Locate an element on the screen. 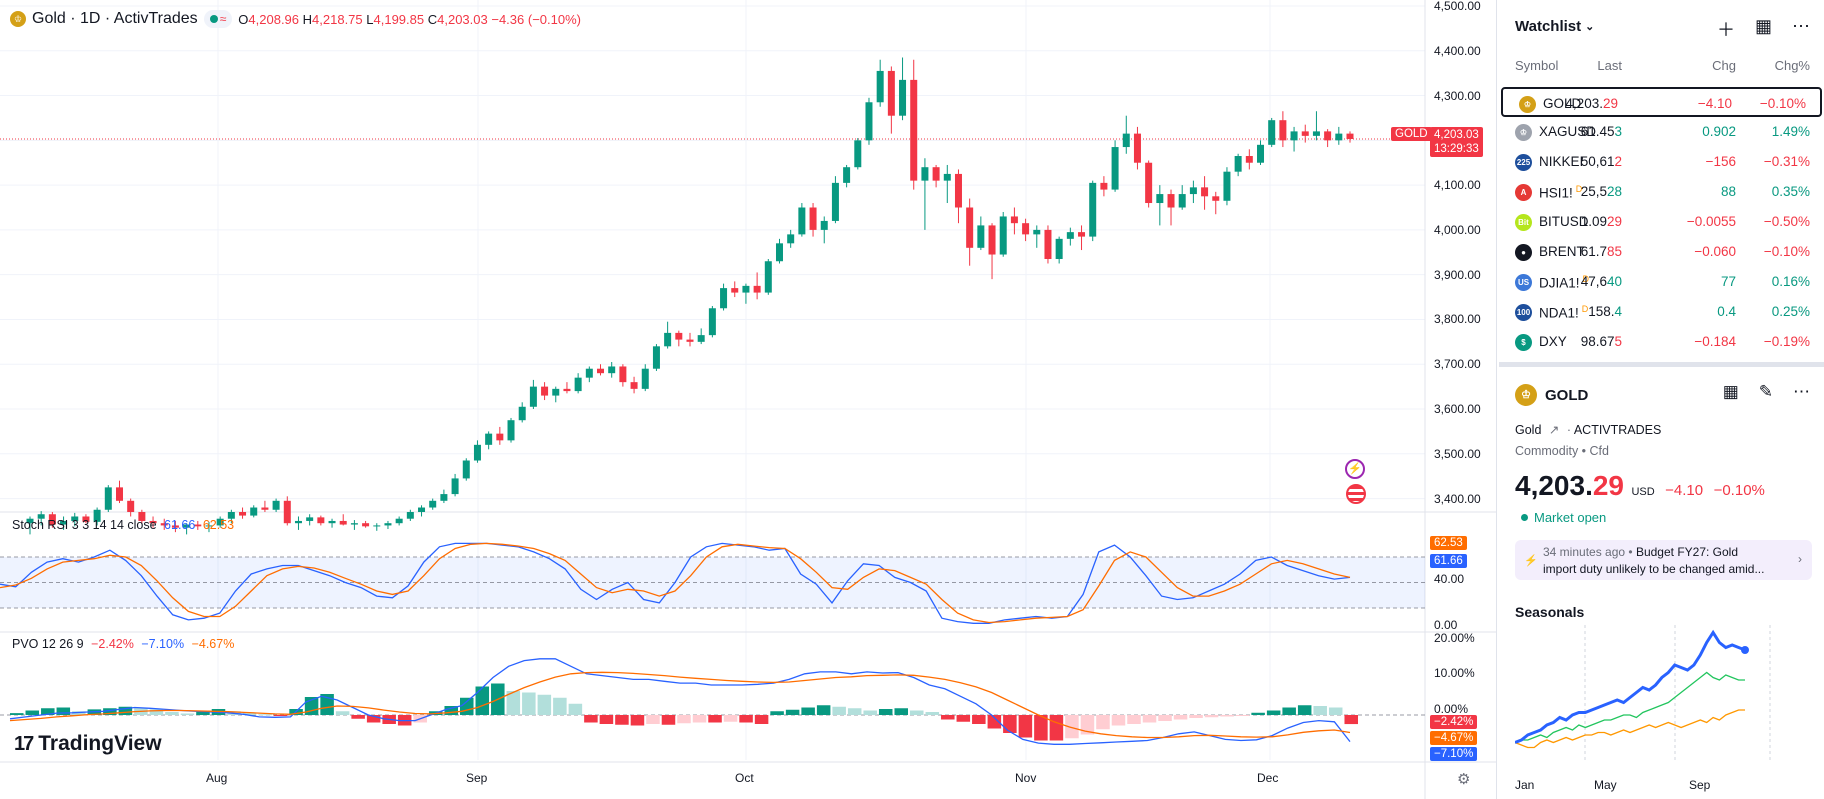  symbol-logo-icon: ♔ is located at coordinates (1523, 132).